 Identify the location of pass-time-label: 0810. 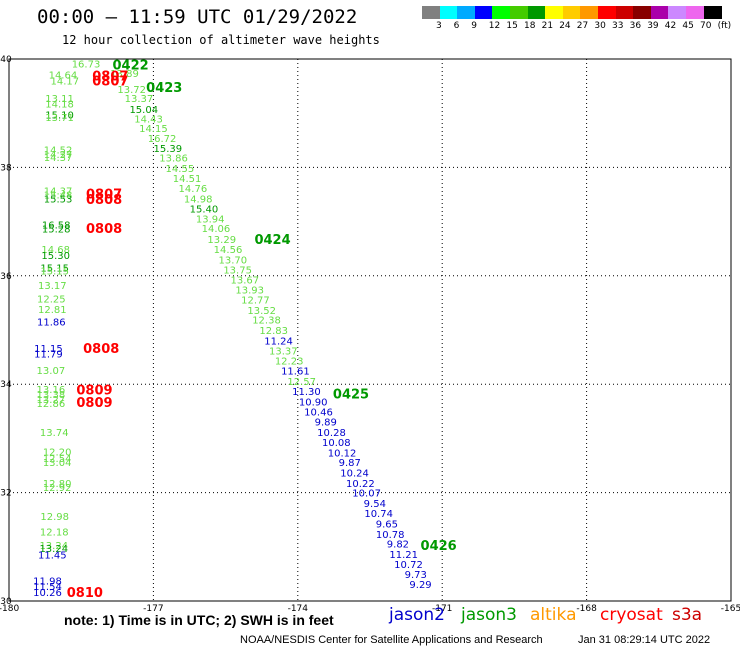
(85, 593).